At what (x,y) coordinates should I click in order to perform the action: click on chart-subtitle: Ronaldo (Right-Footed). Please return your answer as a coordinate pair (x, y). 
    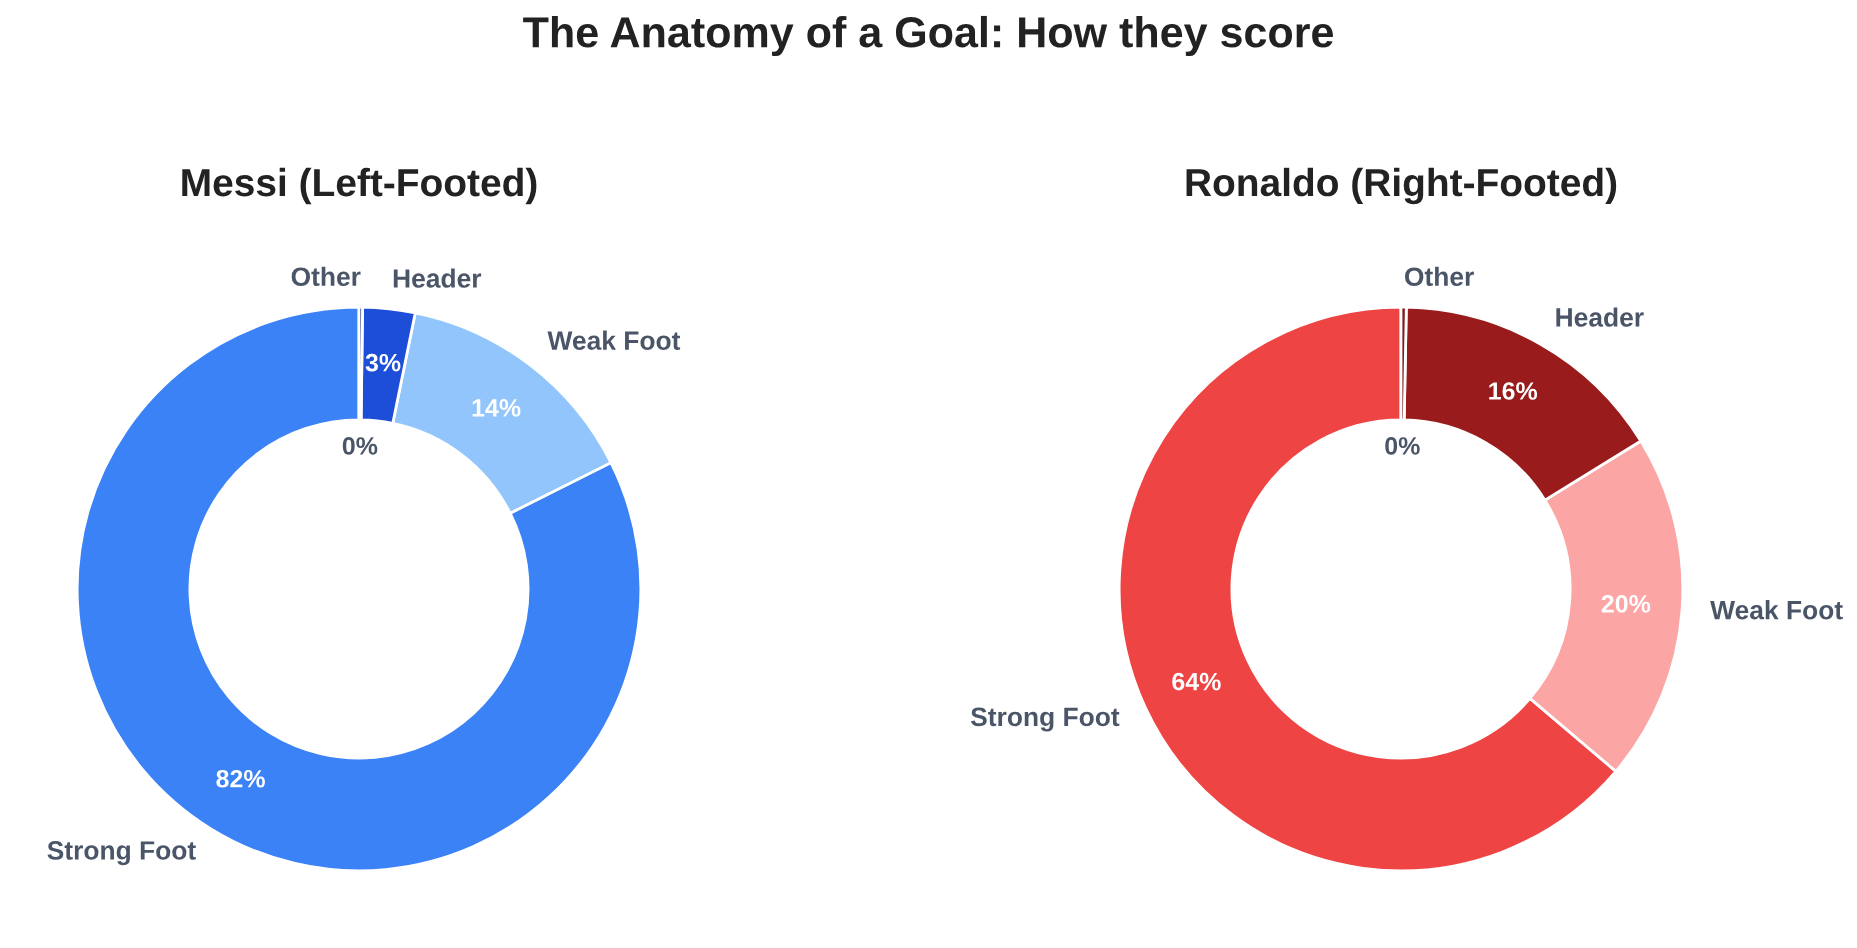
    Looking at the image, I should click on (1401, 186).